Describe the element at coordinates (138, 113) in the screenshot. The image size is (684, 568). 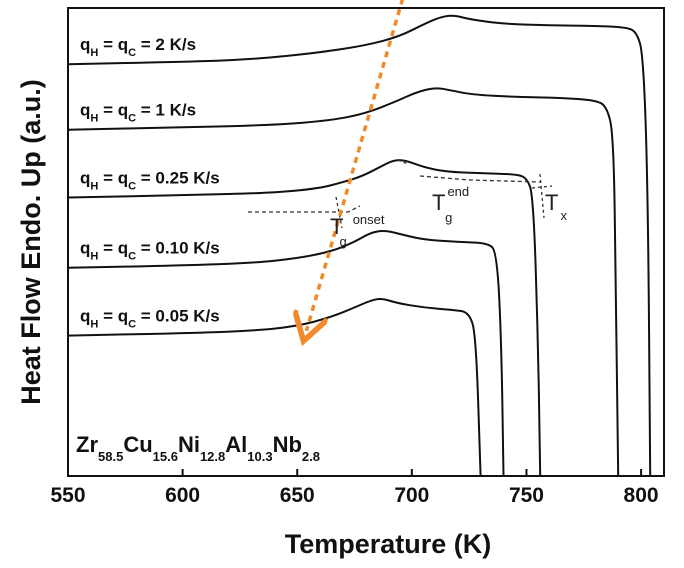
I see `curve-label-1: qH = qC = 1 K/s` at that location.